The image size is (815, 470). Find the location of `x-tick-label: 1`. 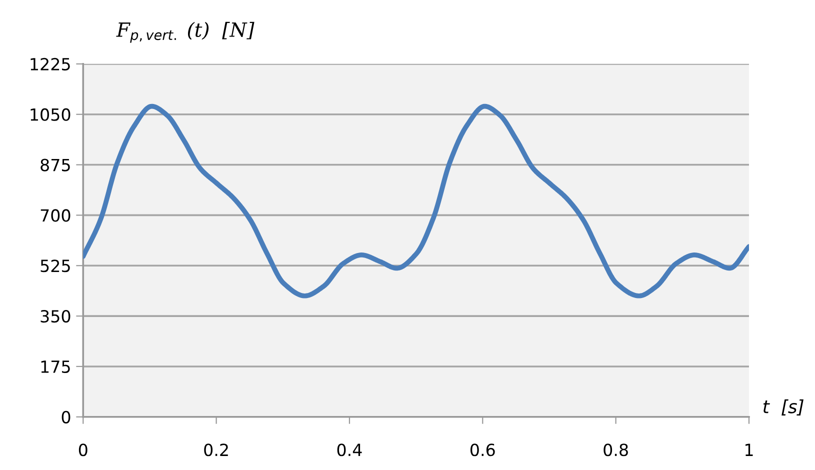

x-tick-label: 1 is located at coordinates (749, 450).